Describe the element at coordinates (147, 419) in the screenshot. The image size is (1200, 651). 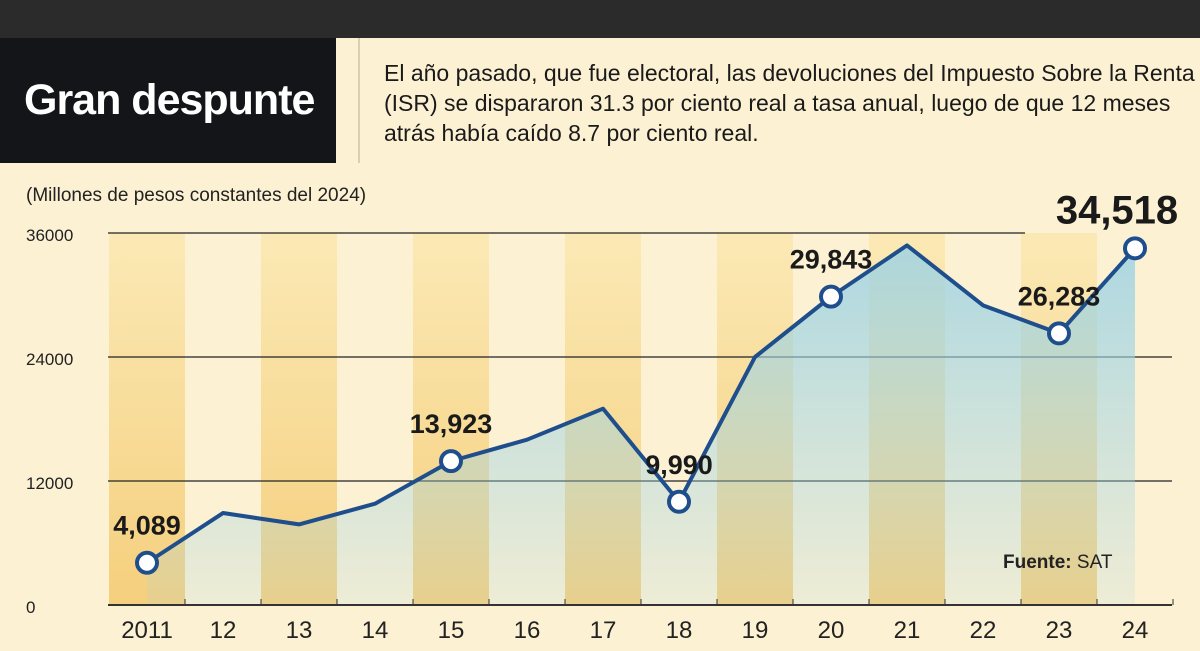
I see `column-stripe` at that location.